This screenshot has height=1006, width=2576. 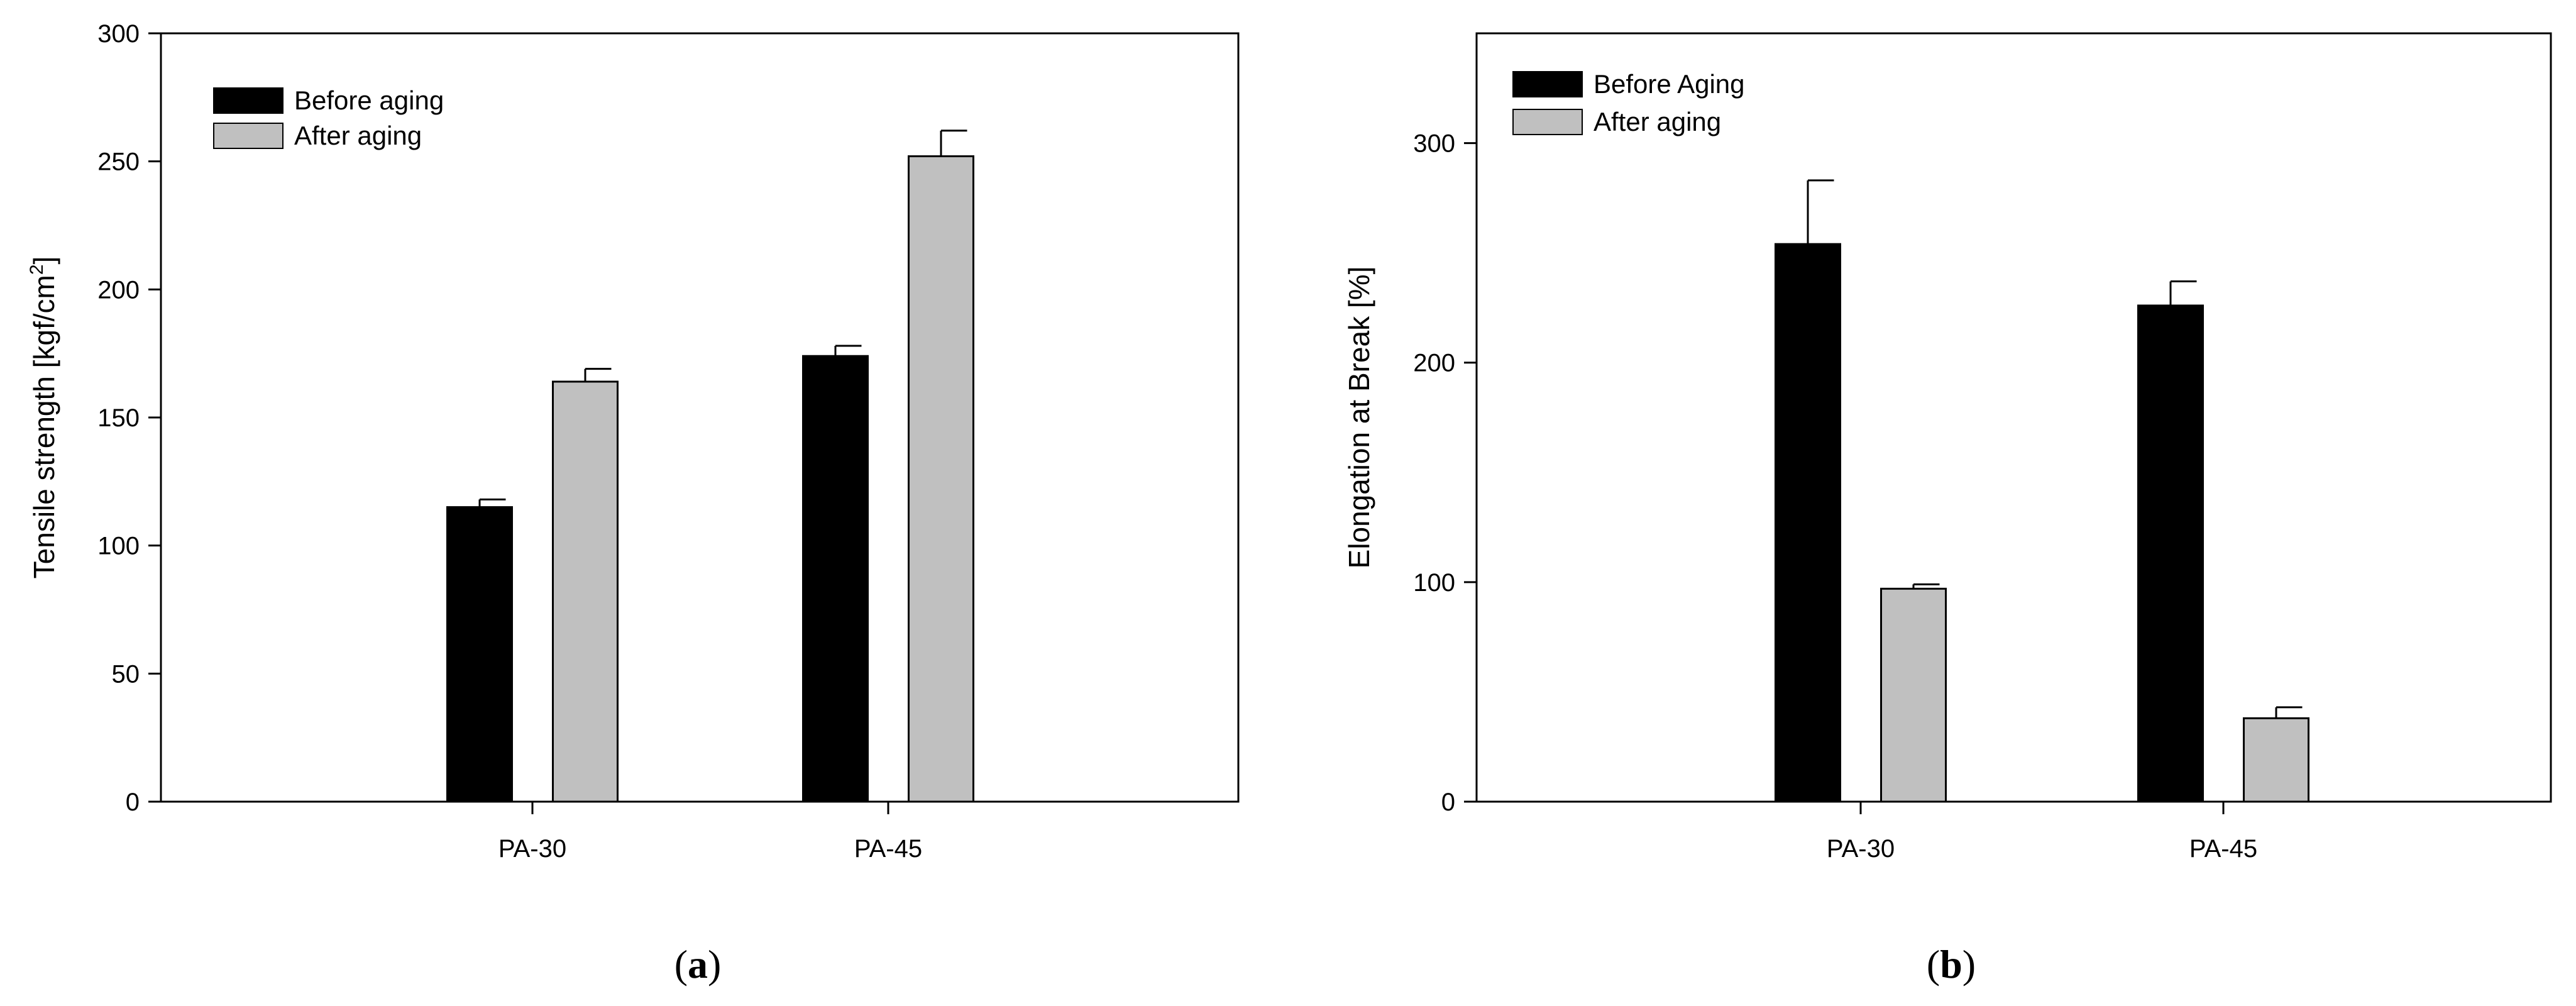 I want to click on y-axis-title: Tensile strength [kgf/cm2], so click(x=43, y=418).